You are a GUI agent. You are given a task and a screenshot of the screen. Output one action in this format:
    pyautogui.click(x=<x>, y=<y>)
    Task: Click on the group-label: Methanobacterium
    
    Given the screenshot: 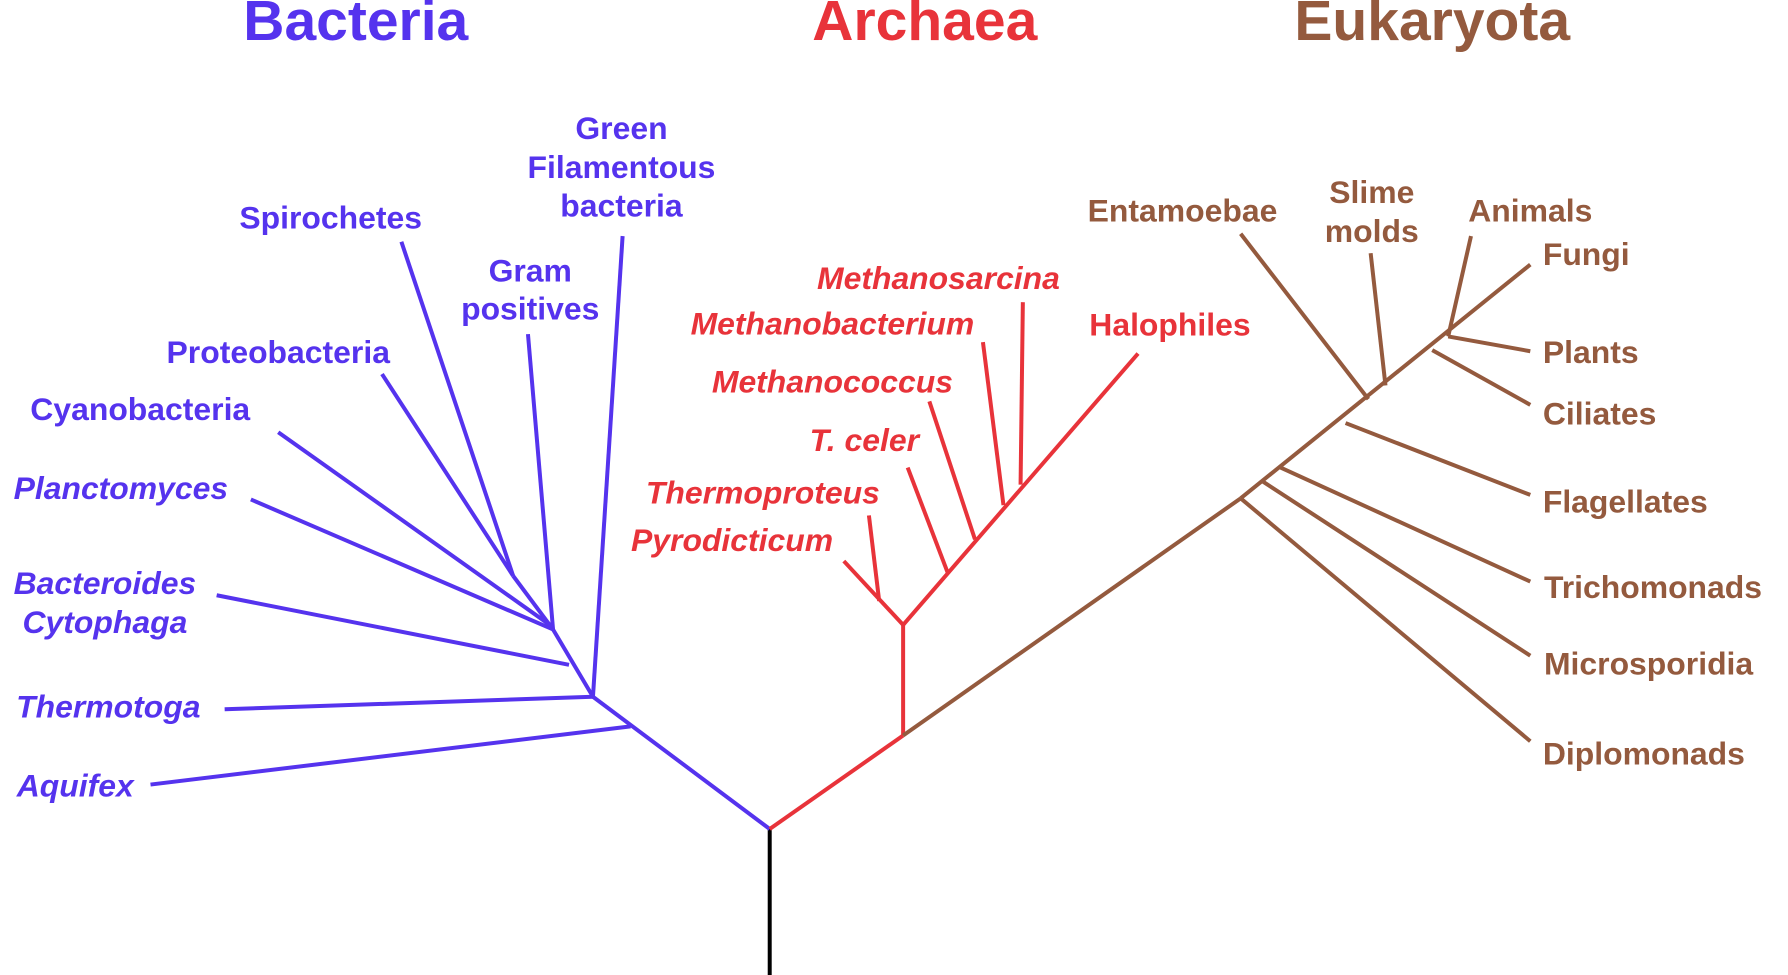 What is the action you would take?
    pyautogui.click(x=833, y=324)
    